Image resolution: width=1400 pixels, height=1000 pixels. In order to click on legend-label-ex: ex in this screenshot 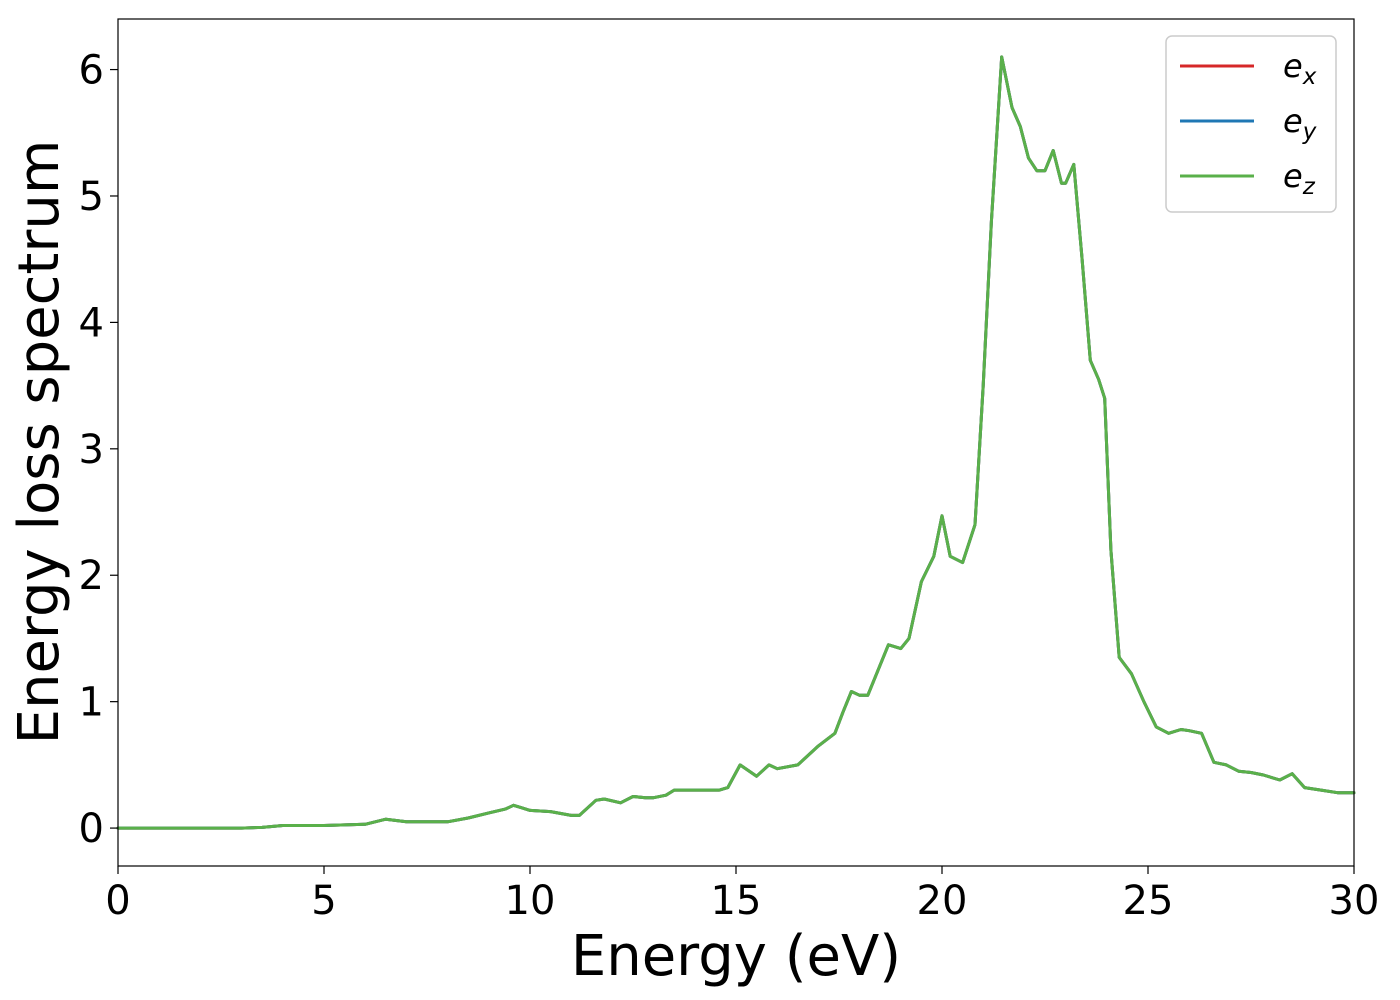, I will do `click(1300, 68)`.